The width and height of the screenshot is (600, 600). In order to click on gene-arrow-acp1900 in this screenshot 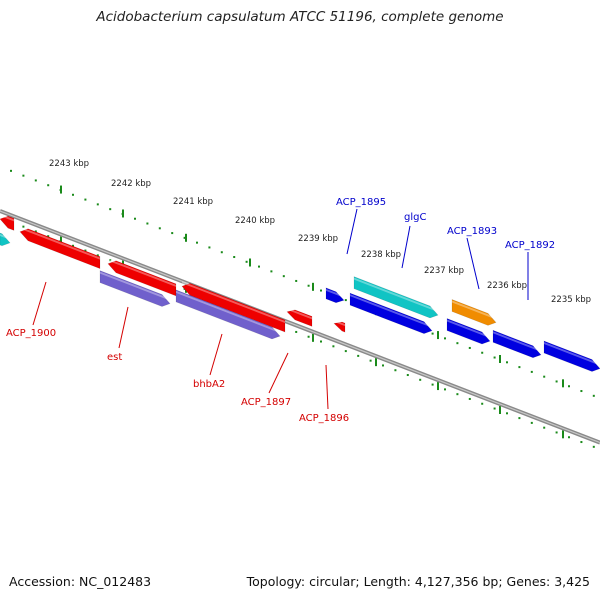, I will do `click(60, 249)`.